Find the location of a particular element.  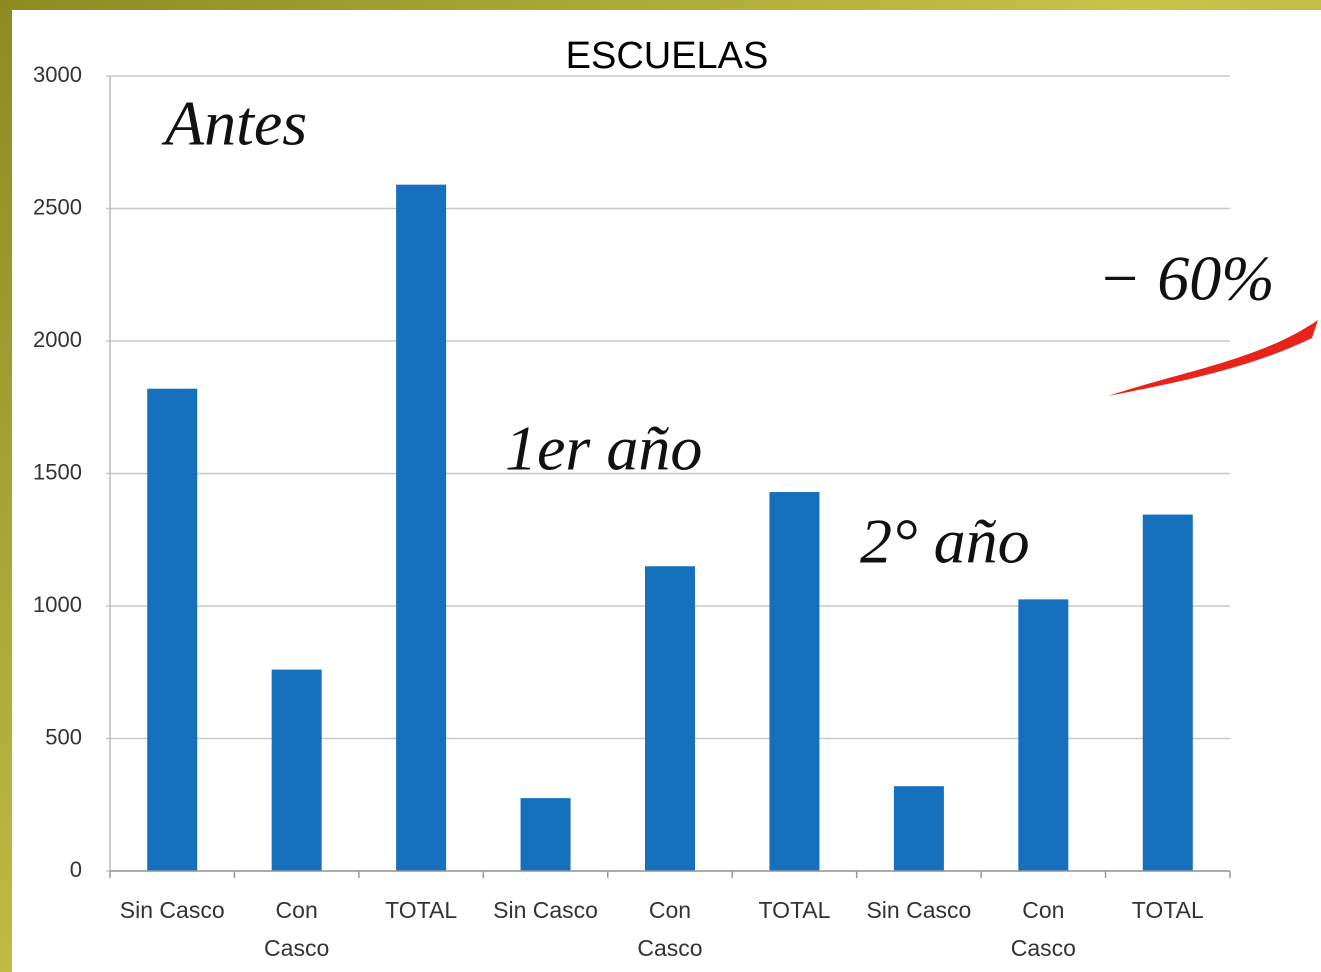

y-tick-label: 500 is located at coordinates (63, 736).